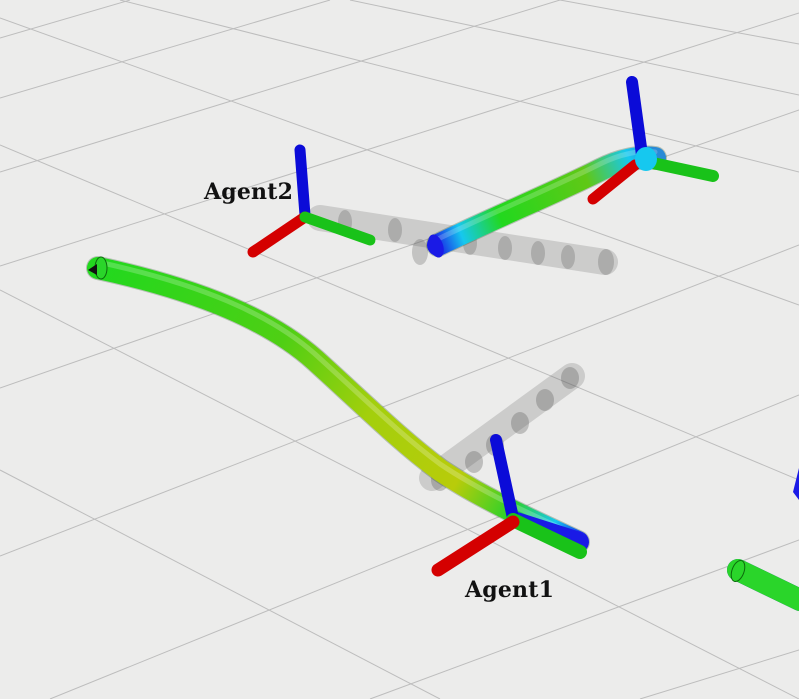 The width and height of the screenshot is (799, 699). I want to click on agent2-label: Agent2, so click(249, 192).